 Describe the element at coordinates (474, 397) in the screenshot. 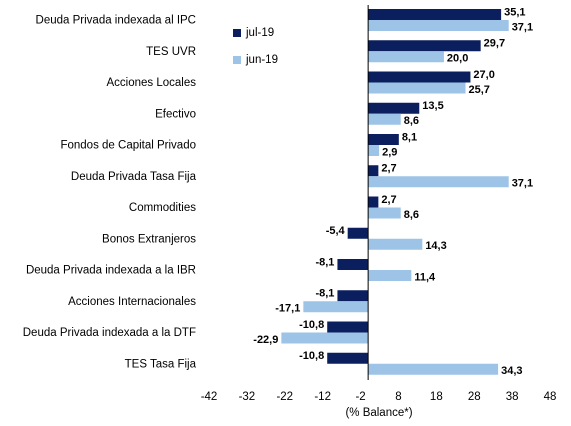

I see `x-tick-label: 28` at that location.